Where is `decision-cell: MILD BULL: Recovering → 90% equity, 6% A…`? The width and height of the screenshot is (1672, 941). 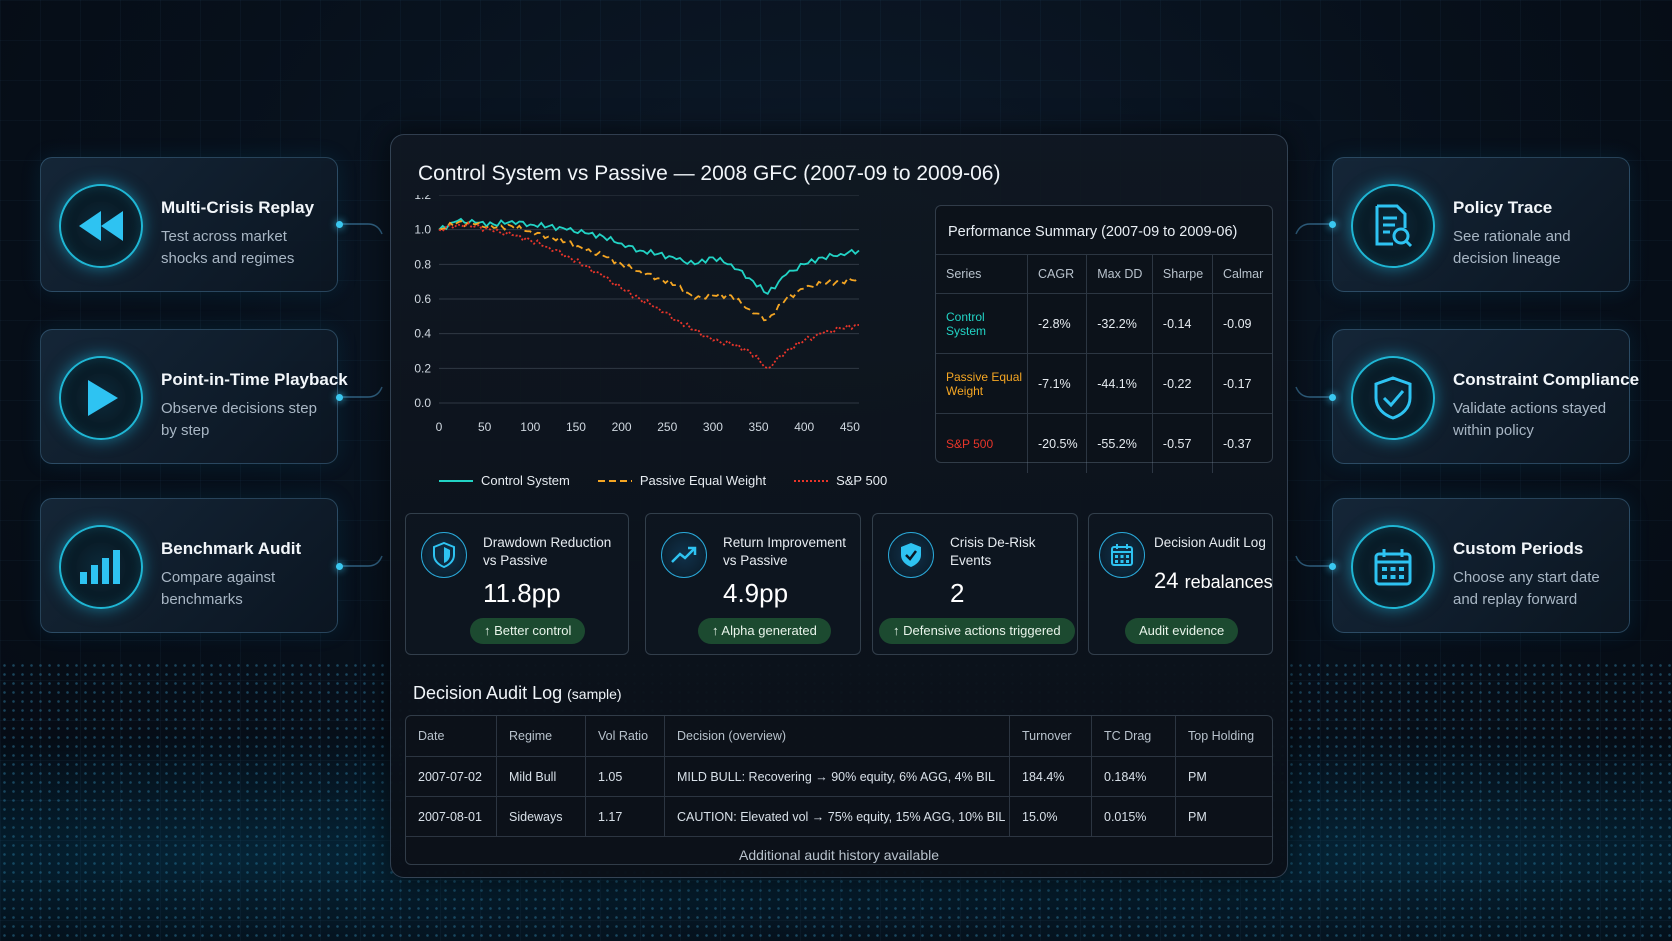 decision-cell: MILD BULL: Recovering → 90% equity, 6% A… is located at coordinates (837, 776).